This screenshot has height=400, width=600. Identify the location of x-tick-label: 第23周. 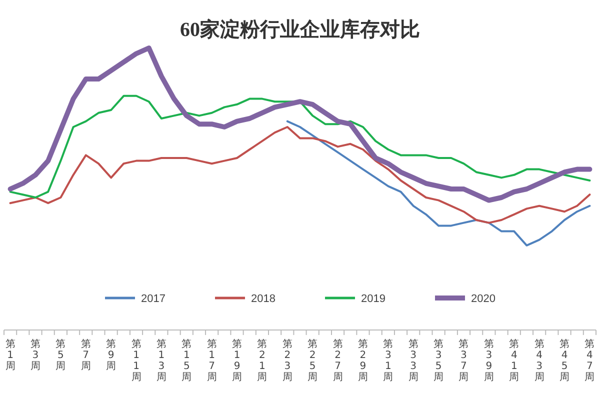
(287, 360).